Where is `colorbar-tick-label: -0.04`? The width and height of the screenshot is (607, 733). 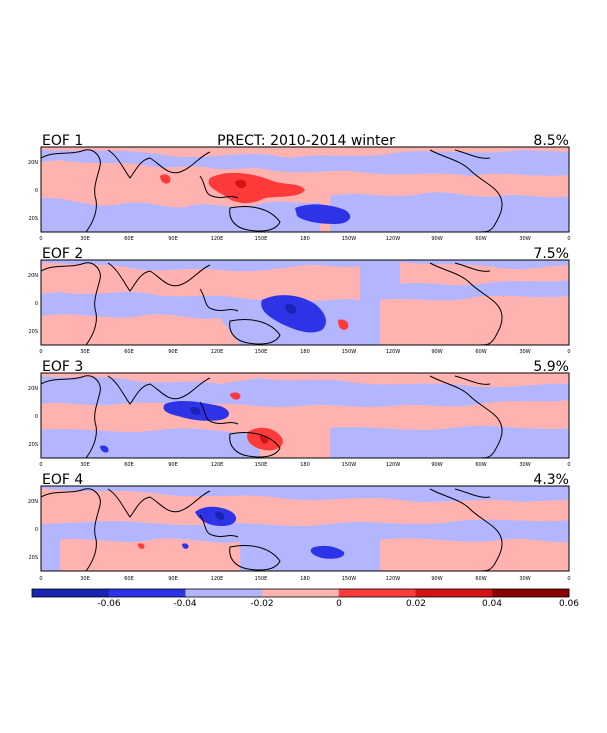
colorbar-tick-label: -0.04 is located at coordinates (185, 604).